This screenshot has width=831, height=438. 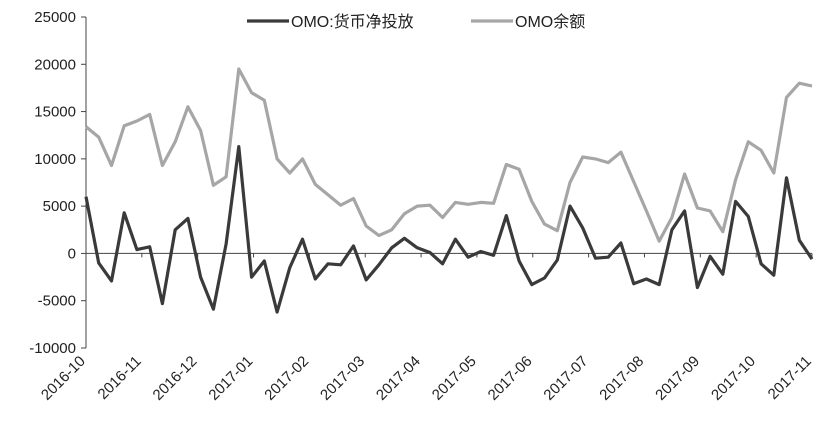 What do you see at coordinates (230, 378) in the screenshot?
I see `x-tick-label: 2017-01` at bounding box center [230, 378].